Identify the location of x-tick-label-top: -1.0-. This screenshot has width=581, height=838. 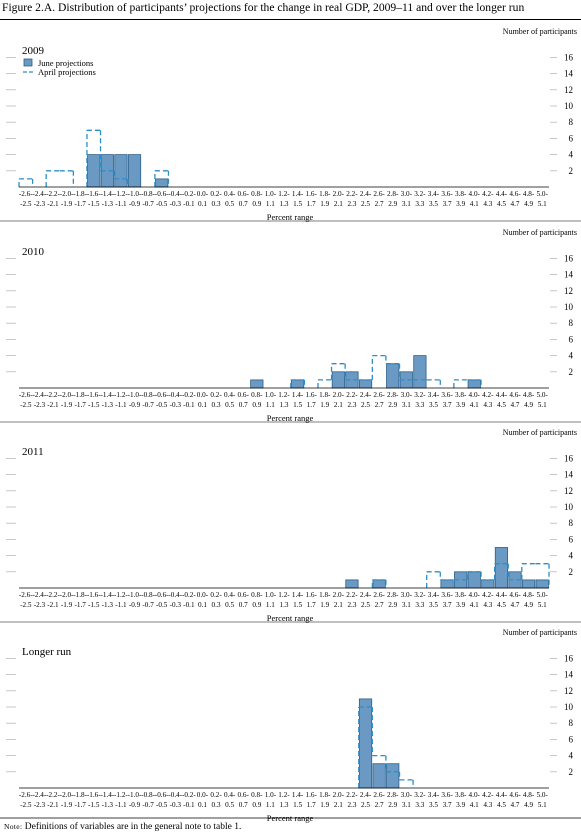
(135, 395).